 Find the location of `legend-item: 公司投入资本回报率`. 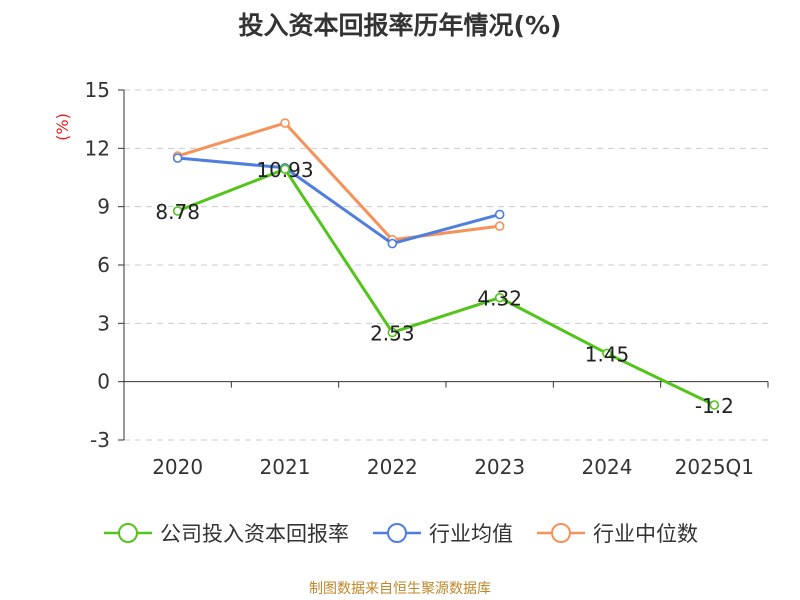

legend-item: 公司投入资本回报率 is located at coordinates (225, 533).